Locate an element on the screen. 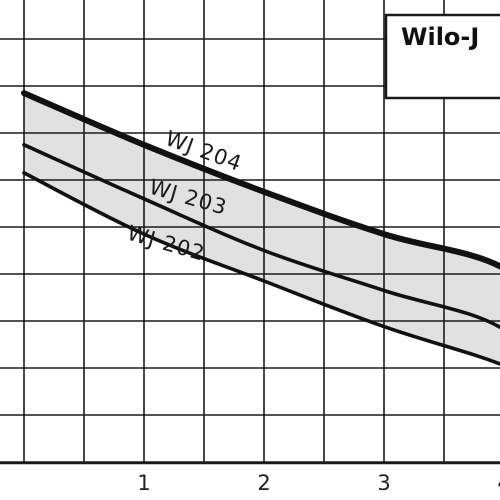 This screenshot has width=500, height=500. chart-title: Wilo-J is located at coordinates (440, 37).